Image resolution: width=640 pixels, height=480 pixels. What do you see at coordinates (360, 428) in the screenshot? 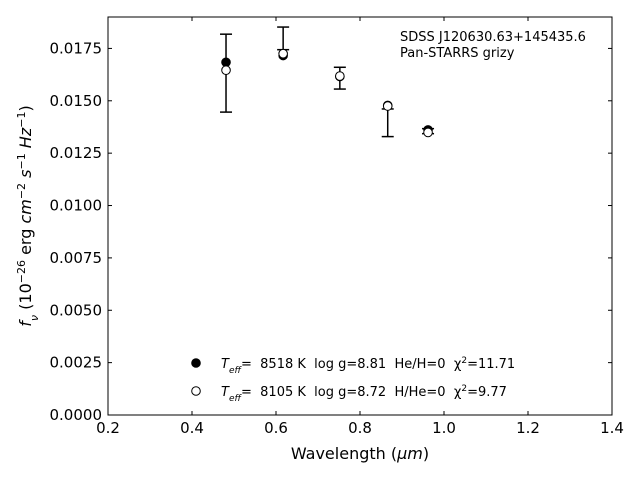
I see `x-tick-label: 0.8` at bounding box center [360, 428].